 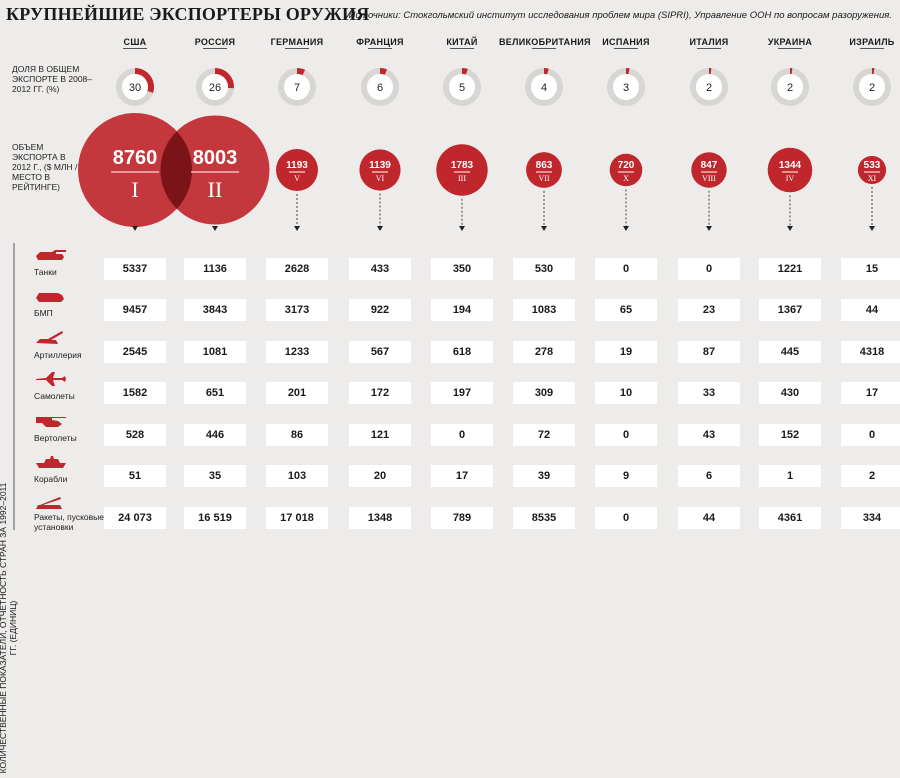 What do you see at coordinates (135, 352) in the screenshot?
I see `units-cell: 2545` at bounding box center [135, 352].